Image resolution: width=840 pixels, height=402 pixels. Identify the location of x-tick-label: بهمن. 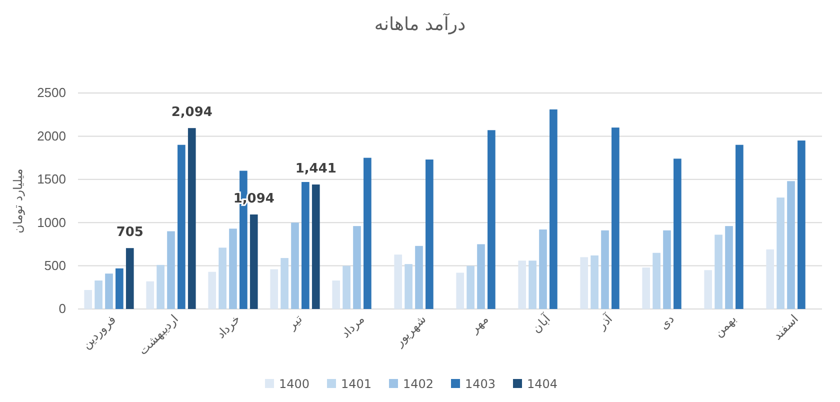
(725, 326).